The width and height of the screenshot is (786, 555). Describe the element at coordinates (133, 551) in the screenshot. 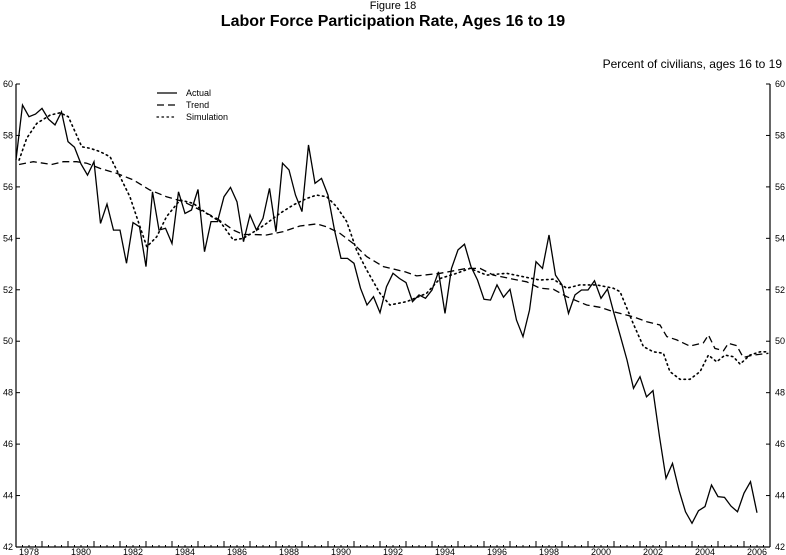

I see `x-tick-label: 1982` at that location.